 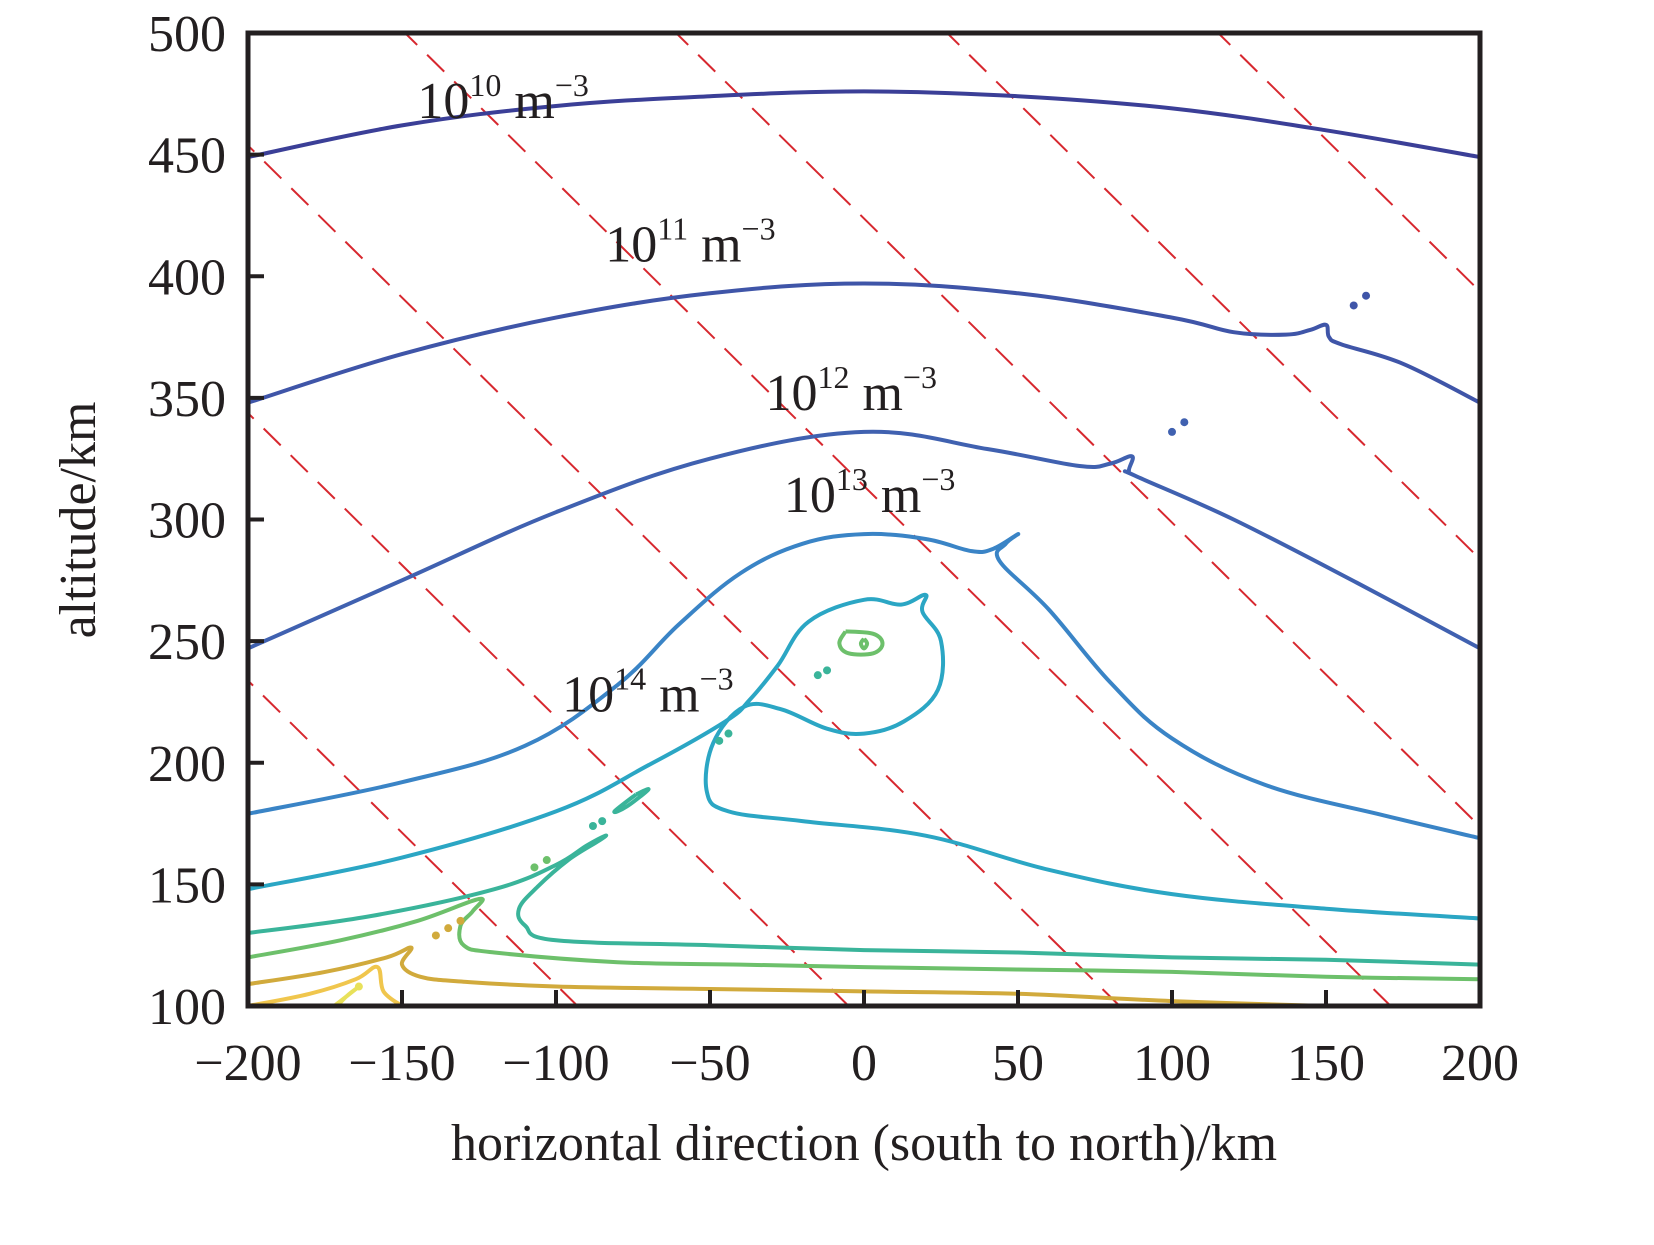 I want to click on x-tick-labels: −200 −150 −100 −50 0 50 100 150 200, so click(x=856, y=1063).